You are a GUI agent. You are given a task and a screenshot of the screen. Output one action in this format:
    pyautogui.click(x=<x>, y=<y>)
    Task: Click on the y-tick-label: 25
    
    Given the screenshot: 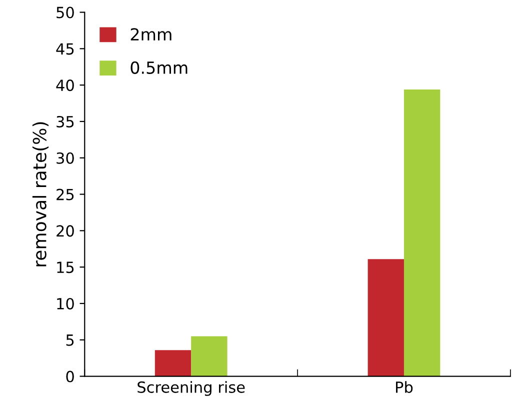 What is the action you would take?
    pyautogui.click(x=65, y=194)
    